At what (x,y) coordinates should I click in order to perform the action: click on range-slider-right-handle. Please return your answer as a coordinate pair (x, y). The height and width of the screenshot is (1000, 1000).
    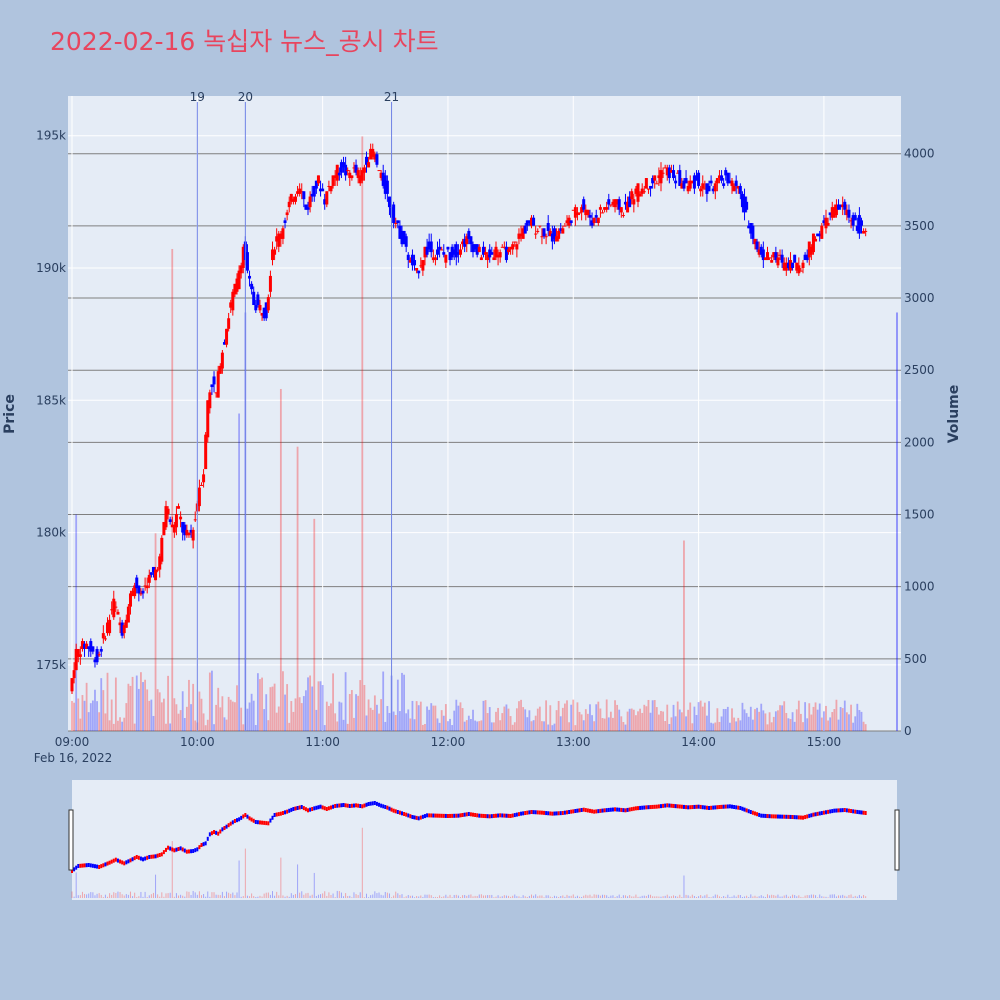
    Looking at the image, I should click on (897, 840).